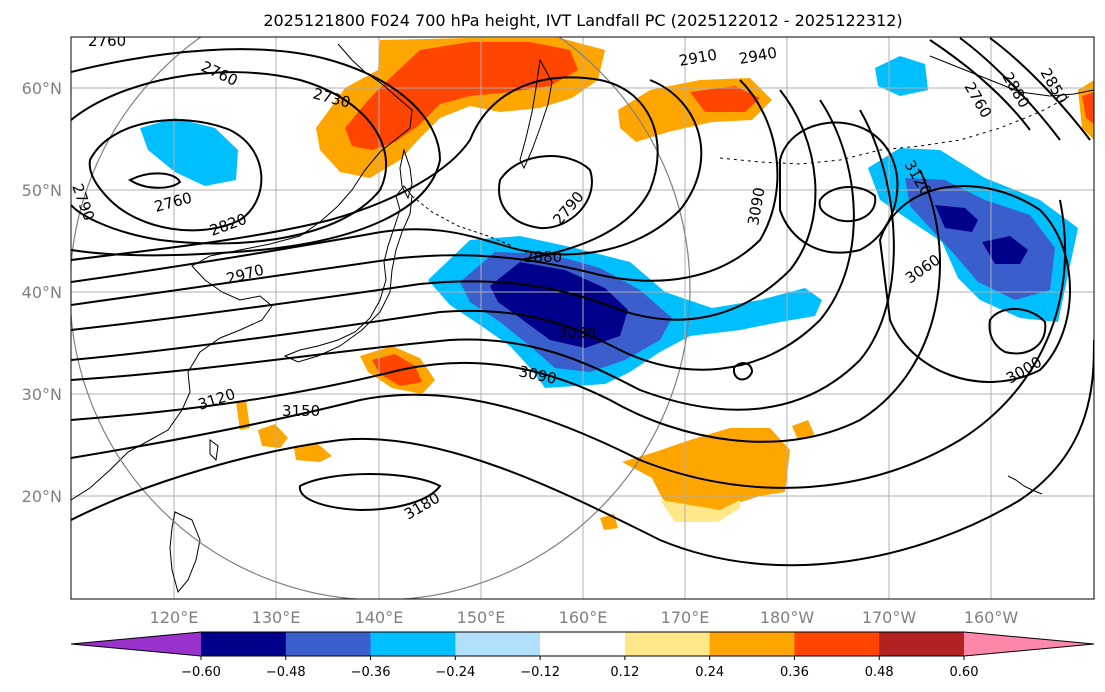  Describe the element at coordinates (540, 672) in the screenshot. I see `colorbar-tick-label: −0.12` at that location.